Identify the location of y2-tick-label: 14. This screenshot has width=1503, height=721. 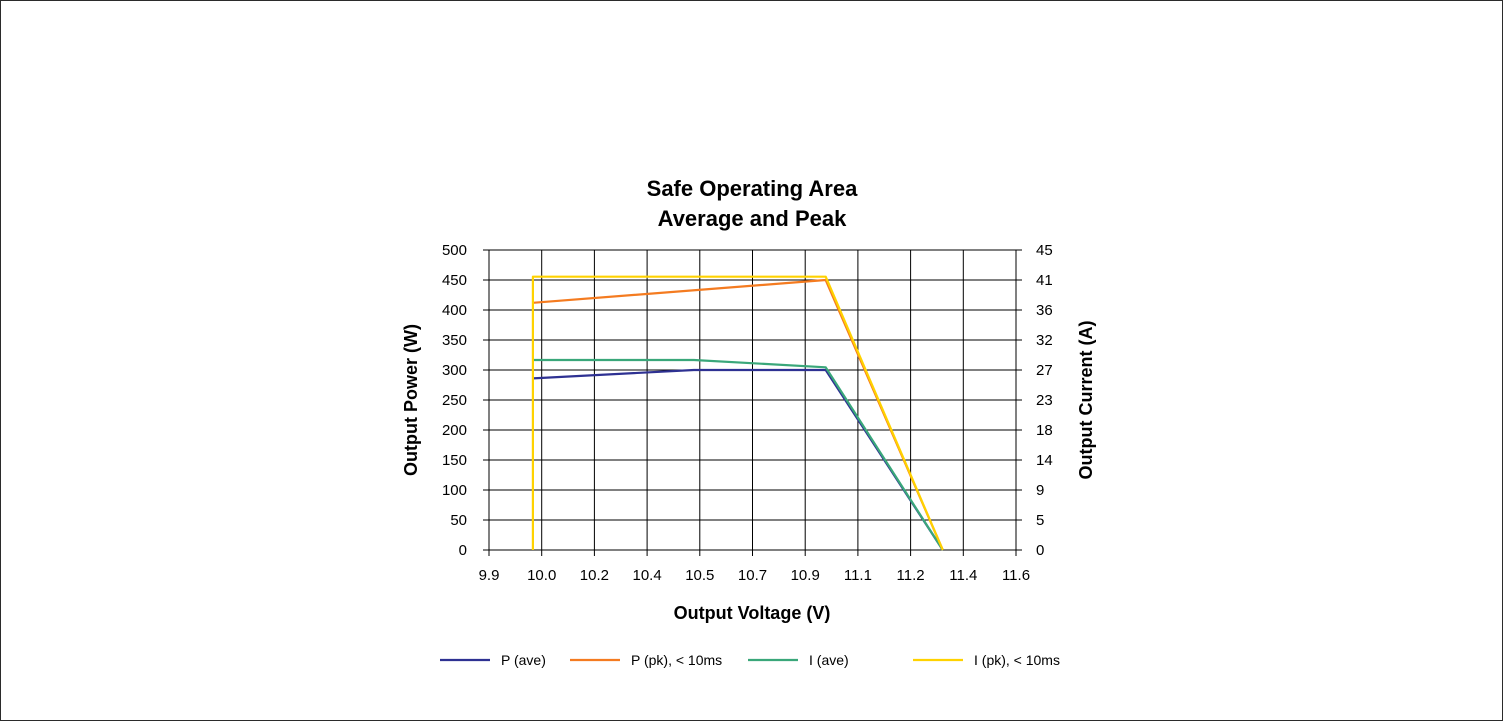
(1044, 460).